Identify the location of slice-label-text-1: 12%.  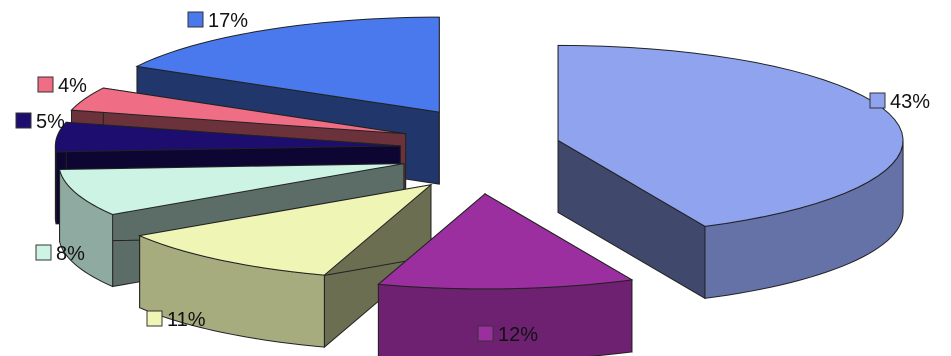
(518, 335).